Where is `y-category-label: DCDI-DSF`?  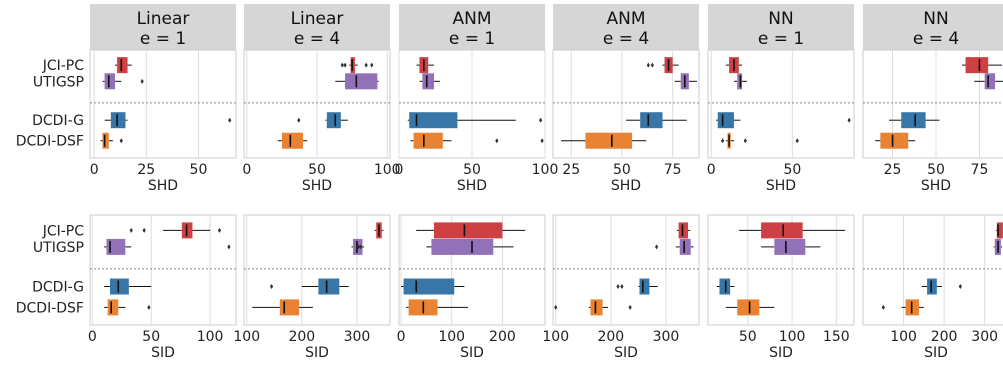 y-category-label: DCDI-DSF is located at coordinates (50, 142).